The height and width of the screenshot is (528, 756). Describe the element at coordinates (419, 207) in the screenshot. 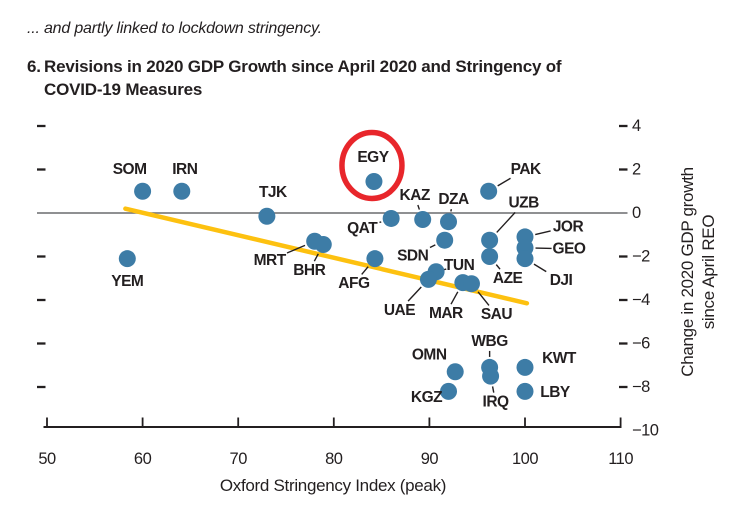

I see `leader-line-KAZ` at that location.